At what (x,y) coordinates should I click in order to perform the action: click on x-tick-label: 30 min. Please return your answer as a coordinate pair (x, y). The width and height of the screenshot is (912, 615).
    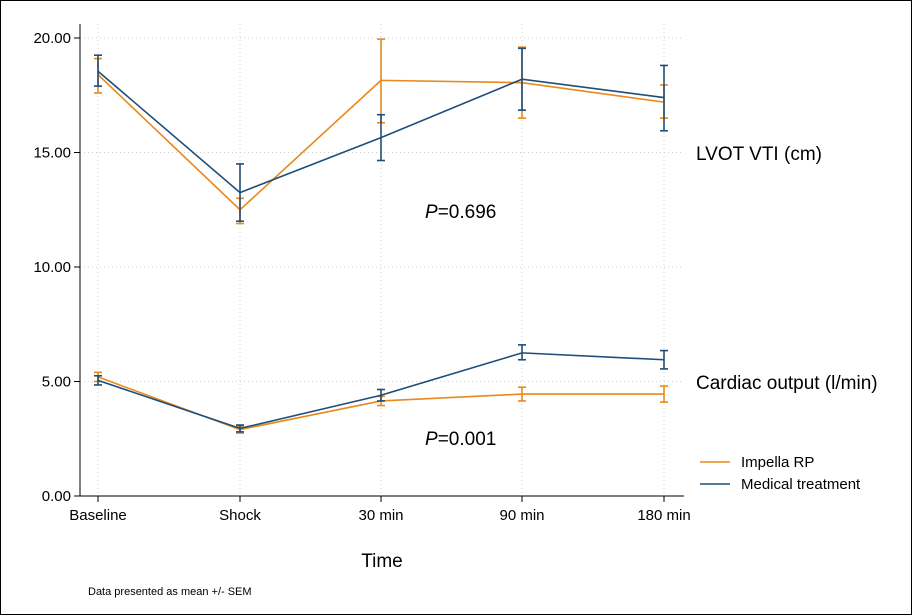
    Looking at the image, I should click on (380, 515).